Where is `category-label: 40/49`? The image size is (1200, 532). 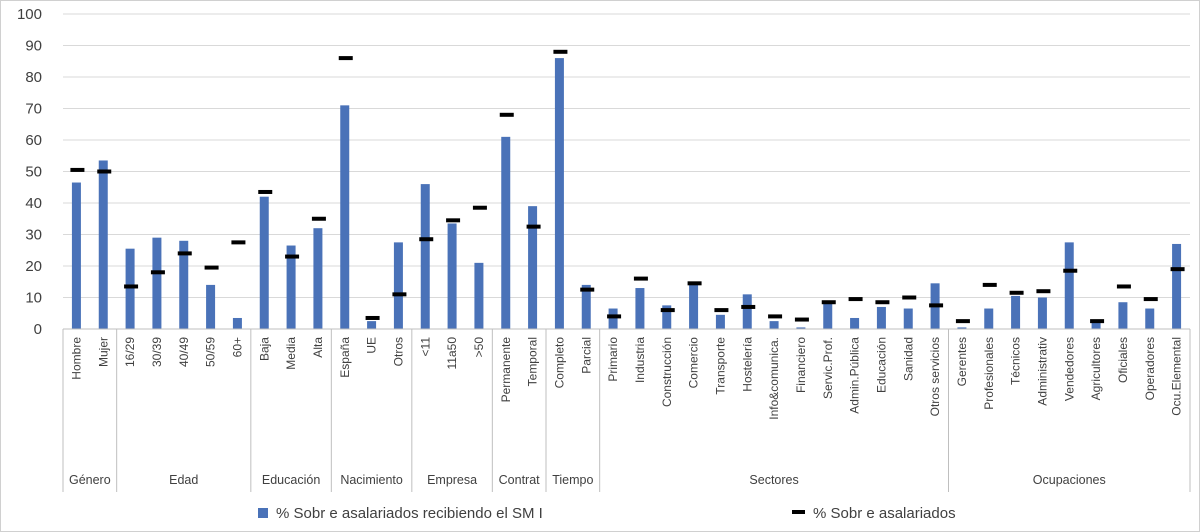
category-label: 40/49 is located at coordinates (184, 352).